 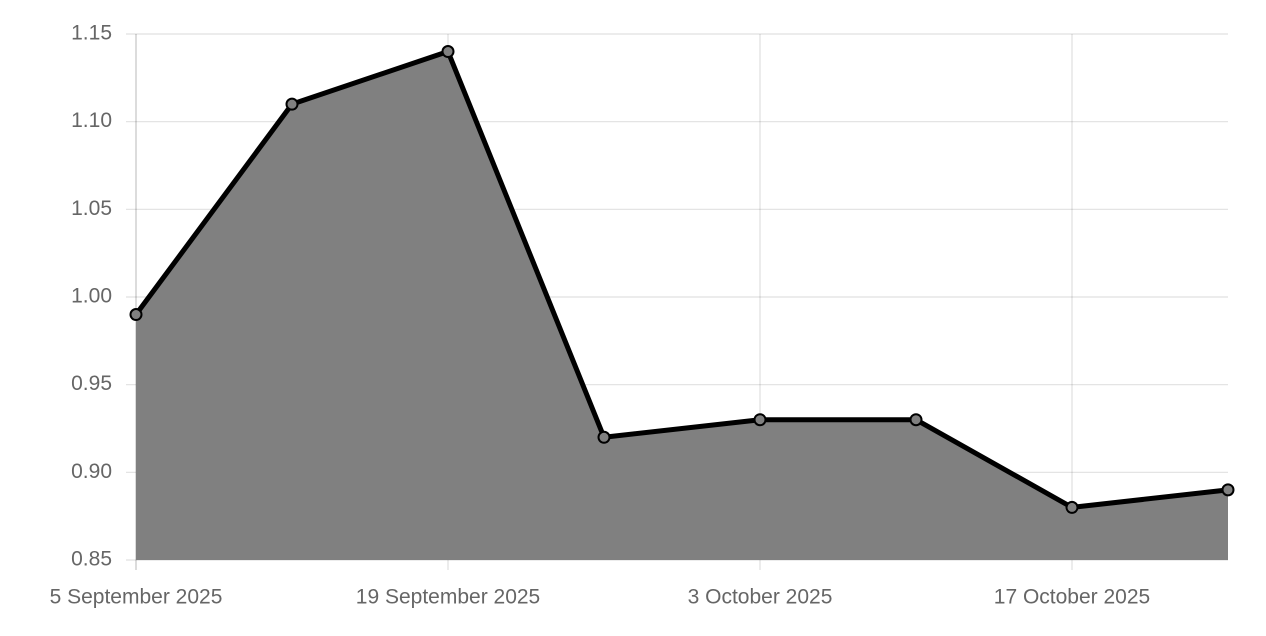 What do you see at coordinates (1072, 597) in the screenshot?
I see `x-tick-label: 17 October 2025` at bounding box center [1072, 597].